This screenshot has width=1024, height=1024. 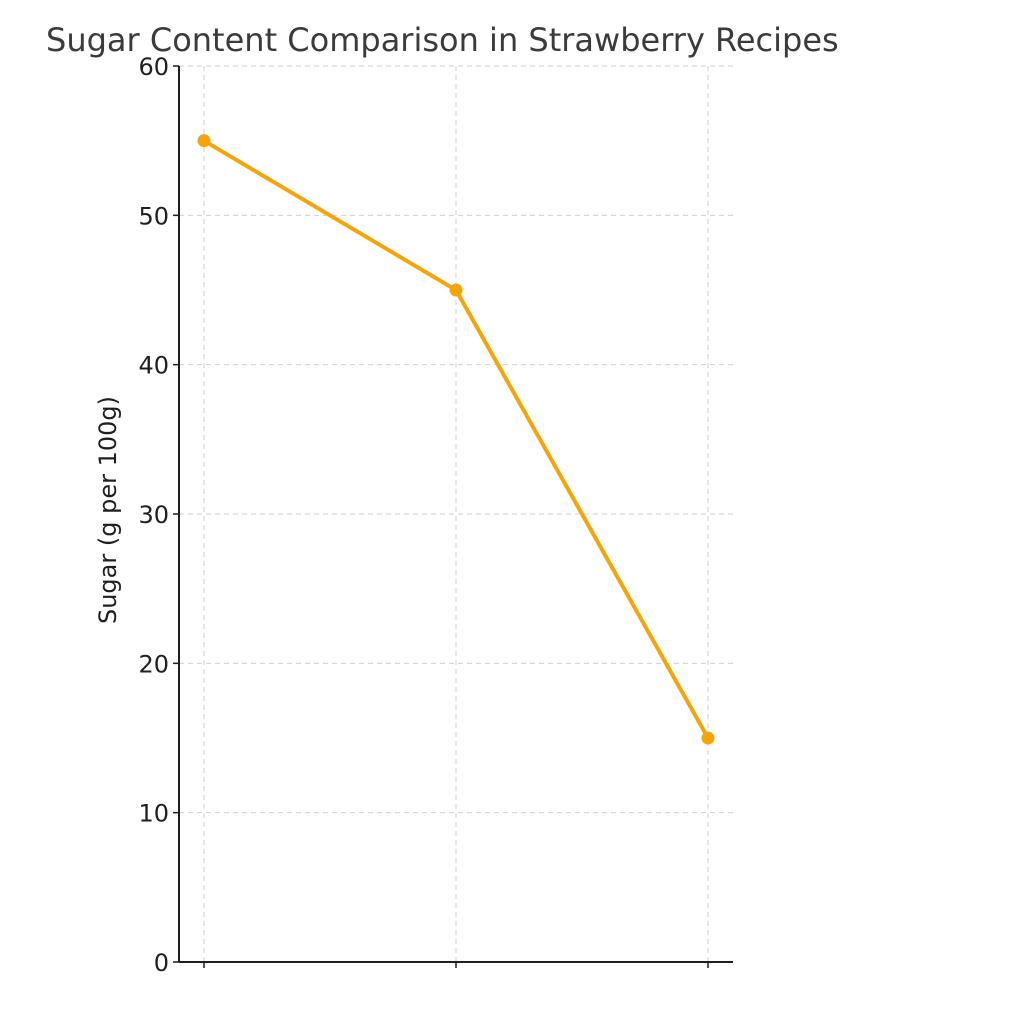 What do you see at coordinates (153, 515) in the screenshot?
I see `y-tick-label: 30` at bounding box center [153, 515].